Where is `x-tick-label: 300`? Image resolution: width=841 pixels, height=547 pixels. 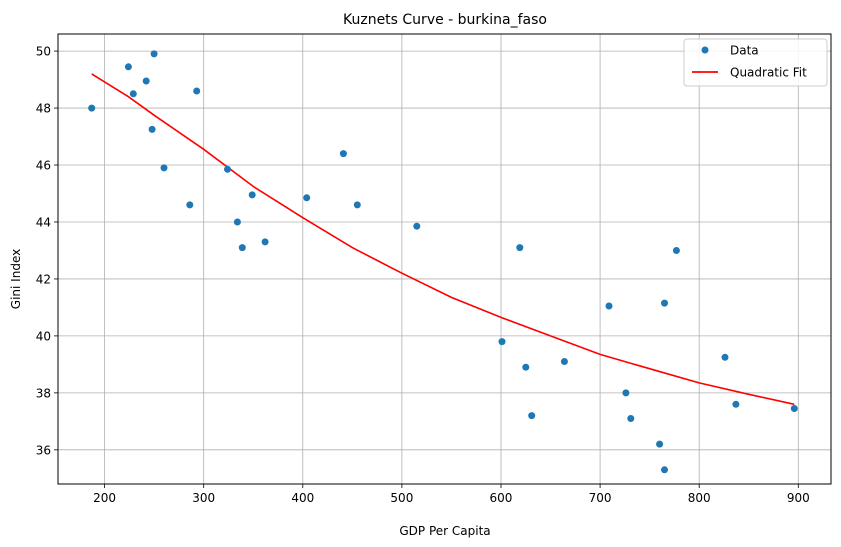
x-tick-label: 300 is located at coordinates (203, 498).